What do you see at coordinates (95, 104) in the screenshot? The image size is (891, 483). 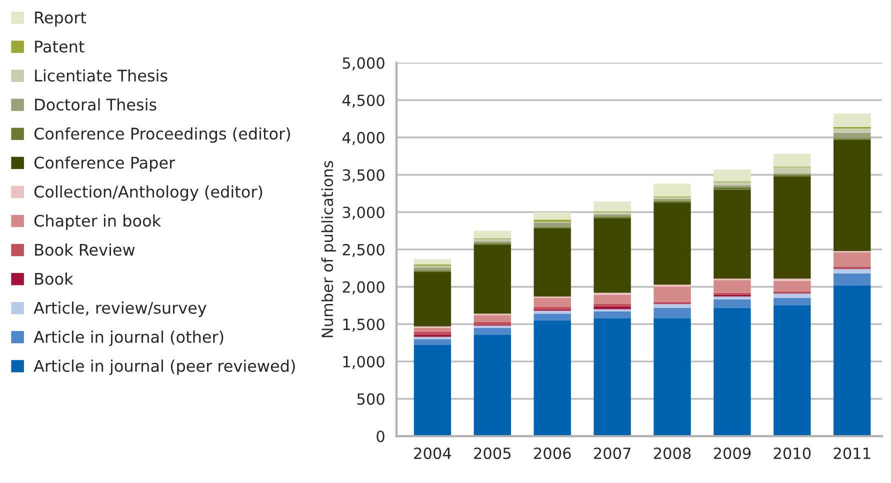 I see `legend-label: Doctoral Thesis` at bounding box center [95, 104].